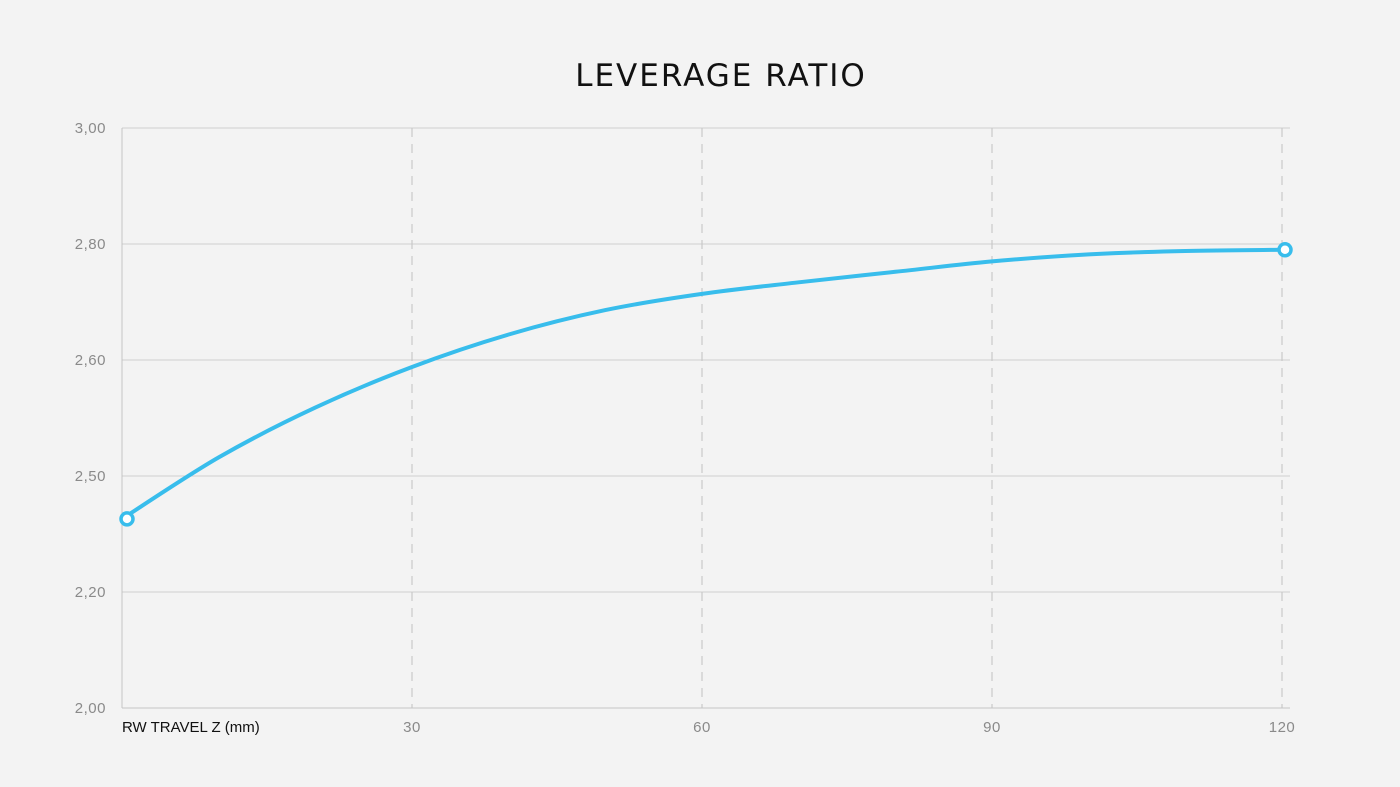  Describe the element at coordinates (127, 519) in the screenshot. I see `start-point-marker` at that location.